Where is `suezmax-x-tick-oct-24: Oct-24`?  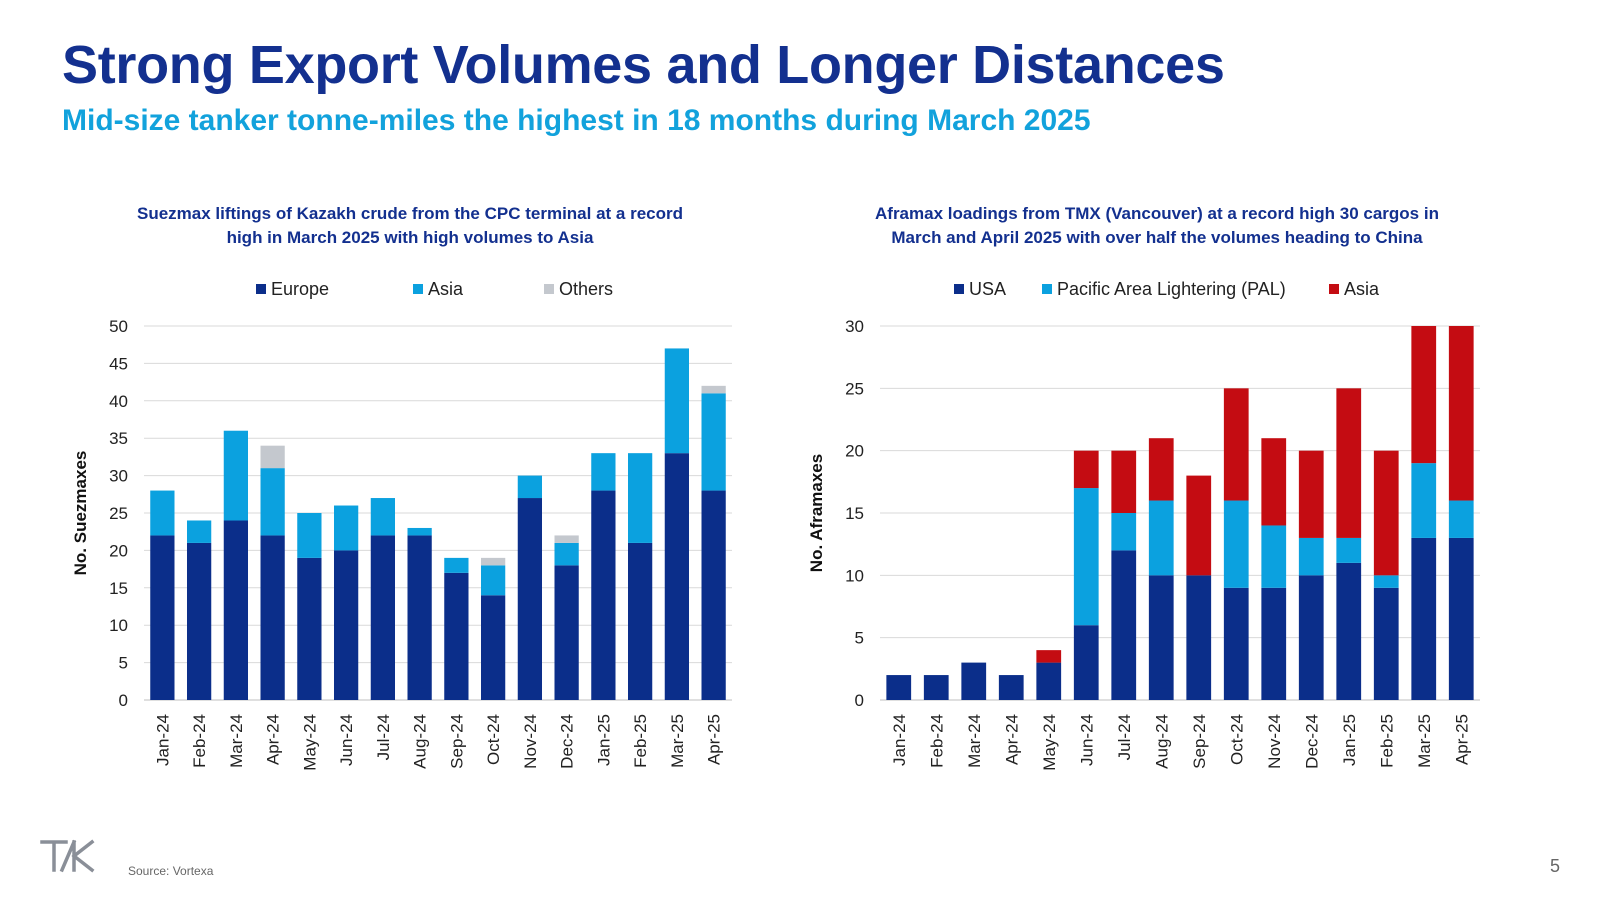
suezmax-x-tick-oct-24: Oct-24 is located at coordinates (493, 739).